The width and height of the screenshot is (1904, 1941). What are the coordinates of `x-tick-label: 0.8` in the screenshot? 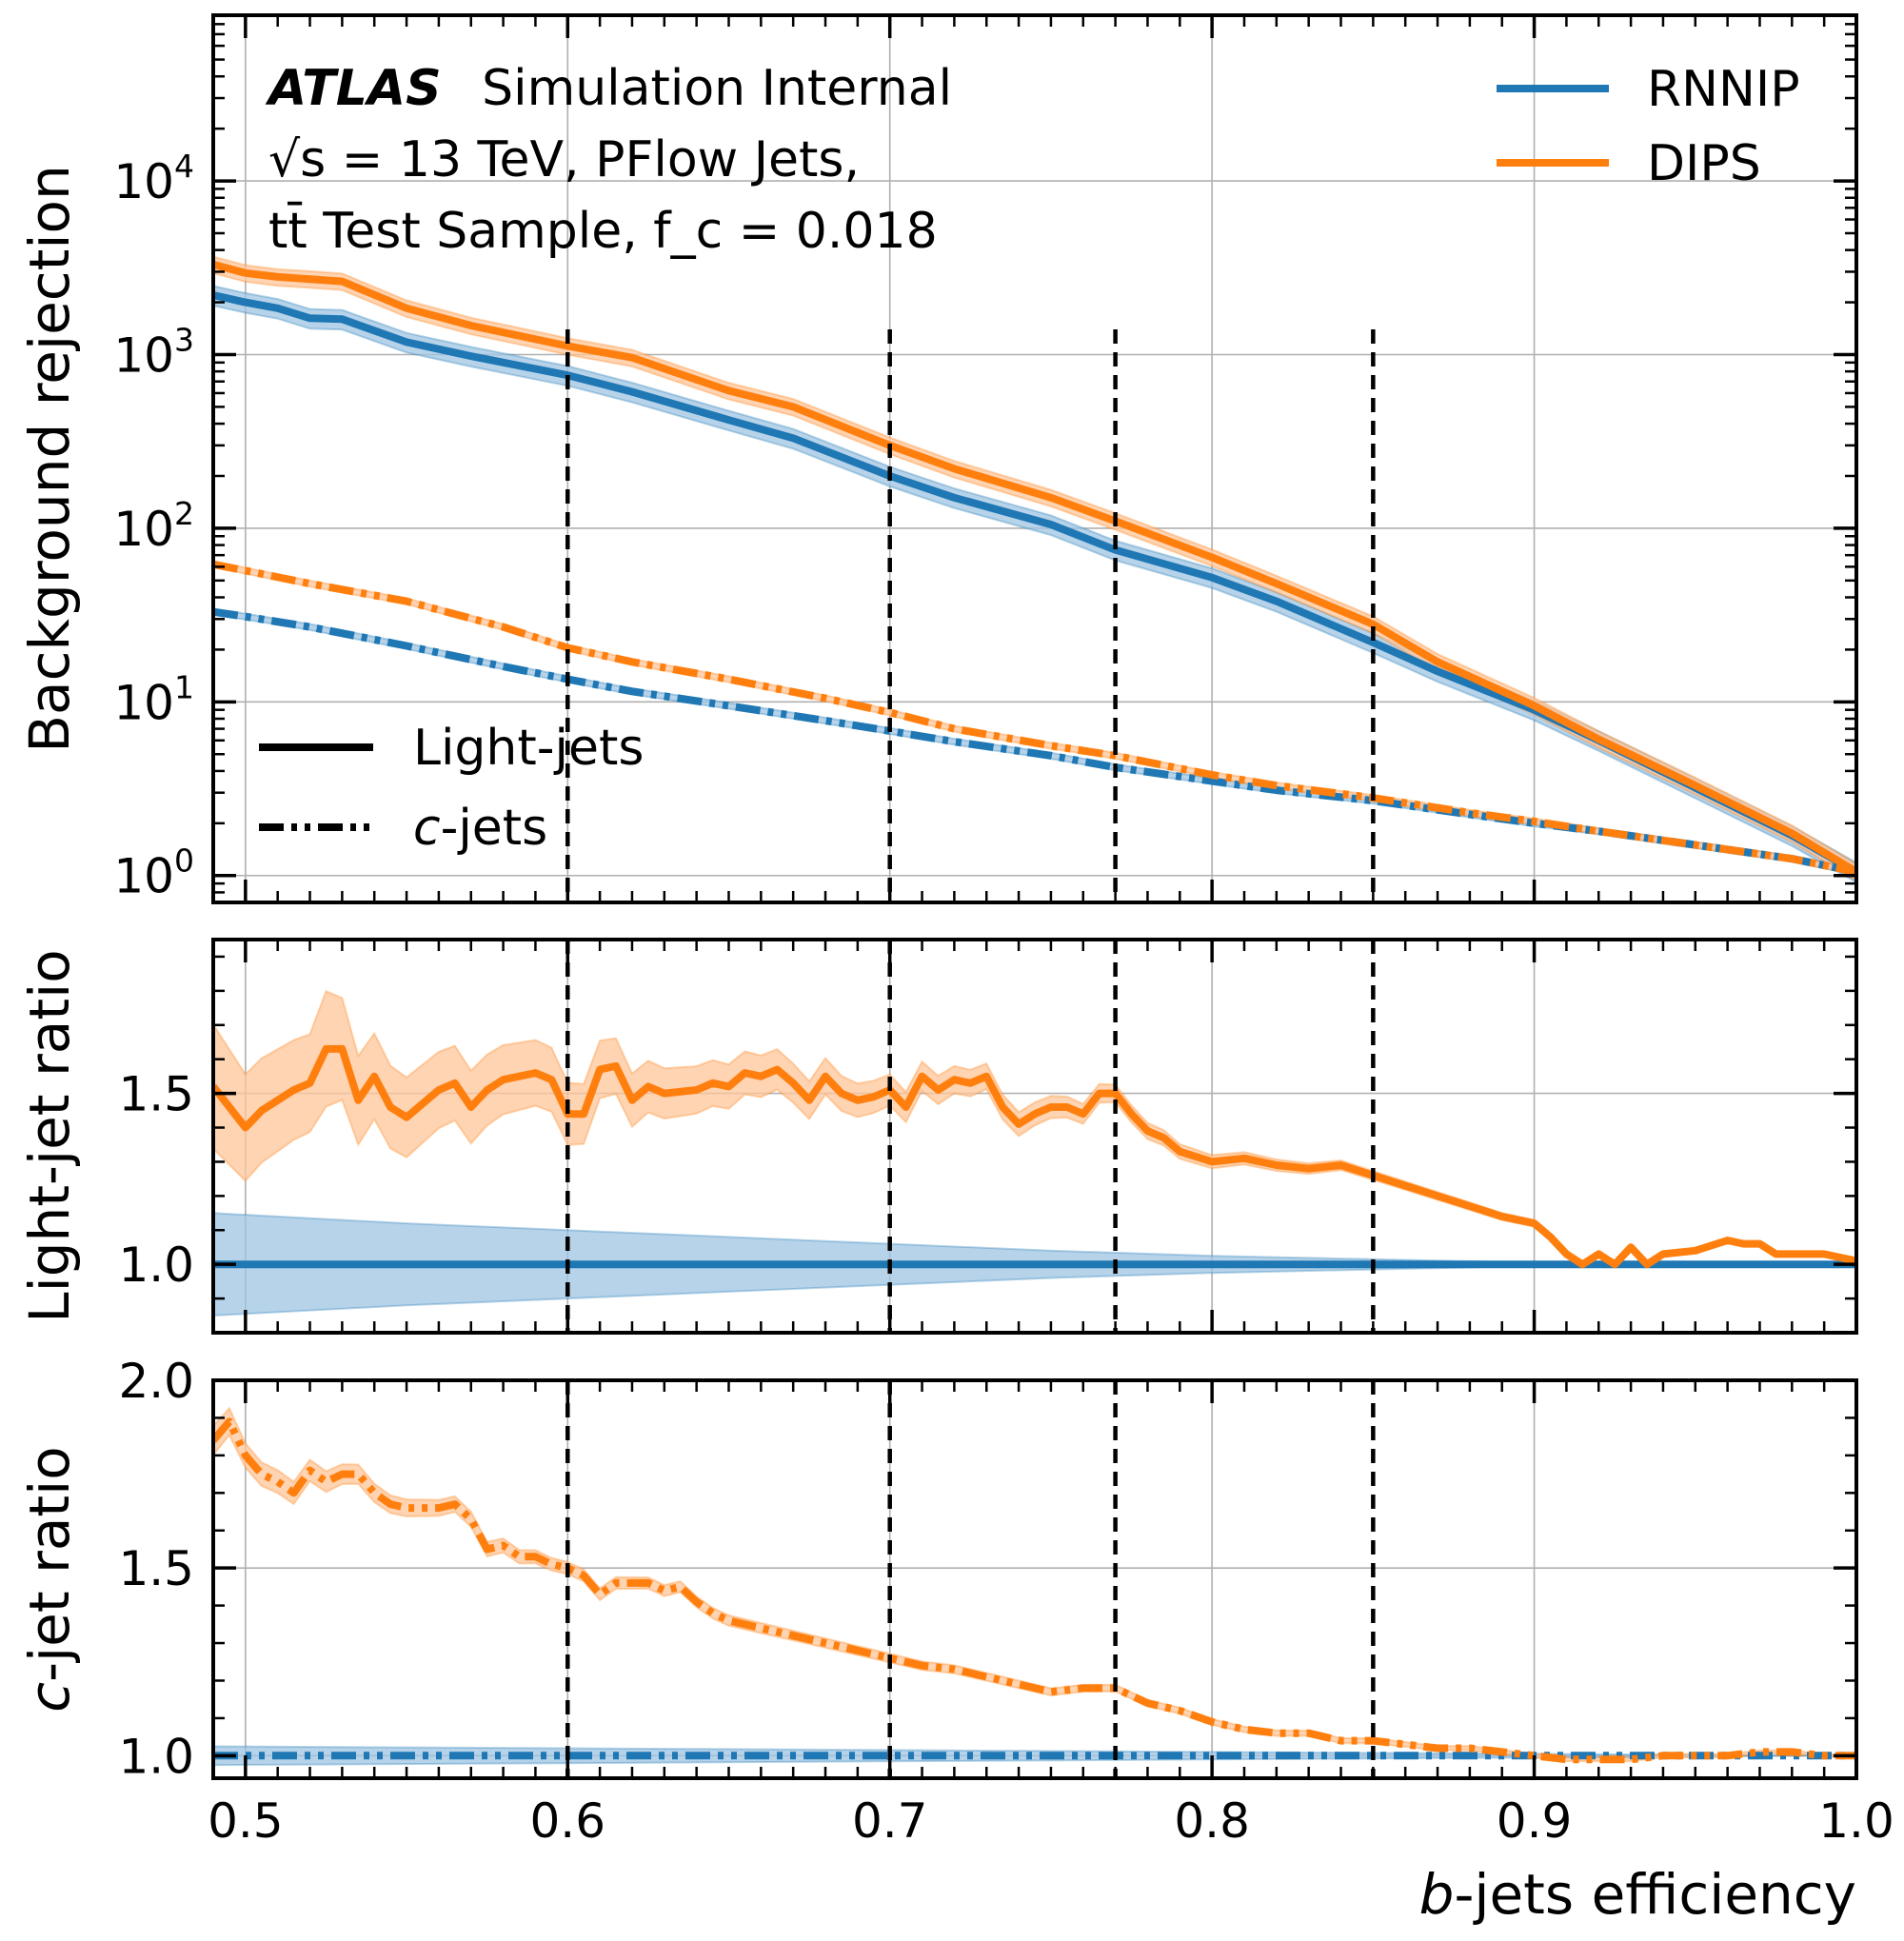 It's located at (1212, 1821).